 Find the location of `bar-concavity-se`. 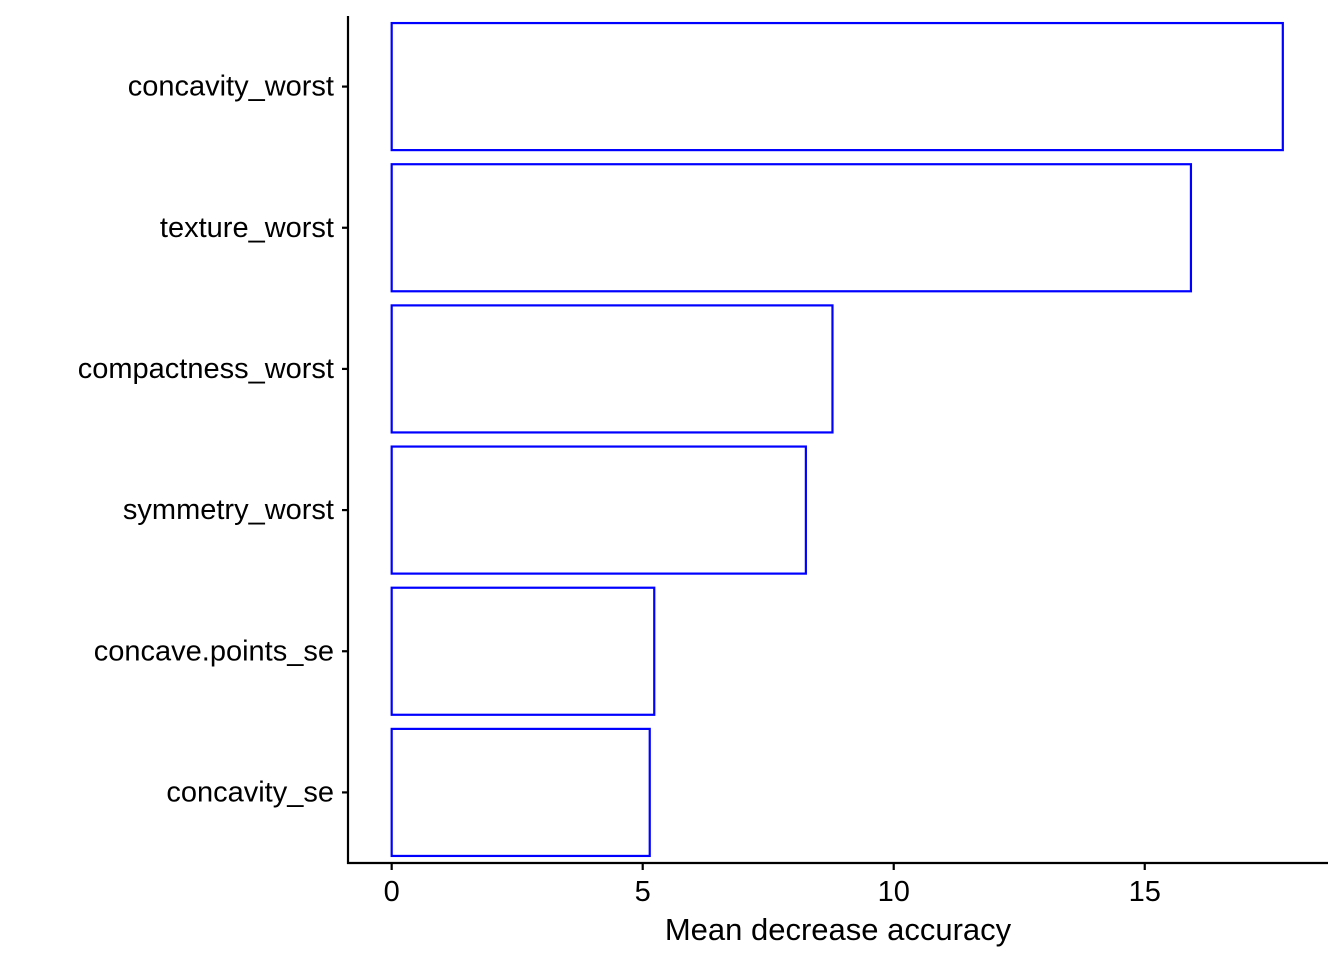

bar-concavity-se is located at coordinates (520, 792).